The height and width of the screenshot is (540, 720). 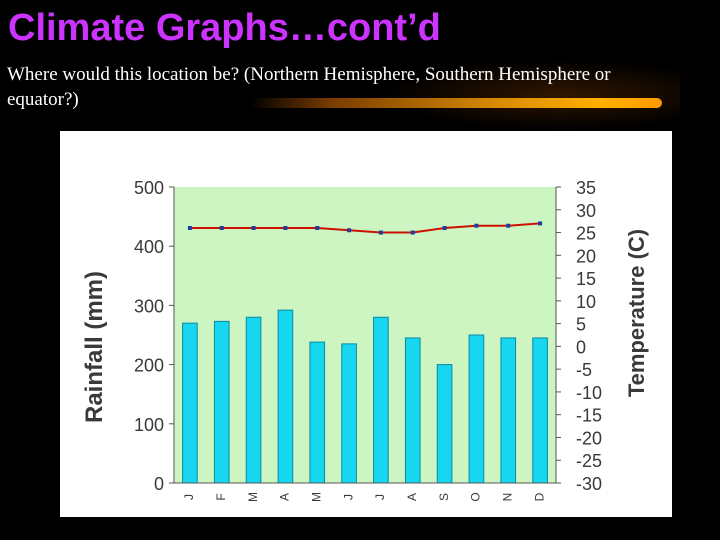 I want to click on right-tick-label: 35, so click(x=586, y=188).